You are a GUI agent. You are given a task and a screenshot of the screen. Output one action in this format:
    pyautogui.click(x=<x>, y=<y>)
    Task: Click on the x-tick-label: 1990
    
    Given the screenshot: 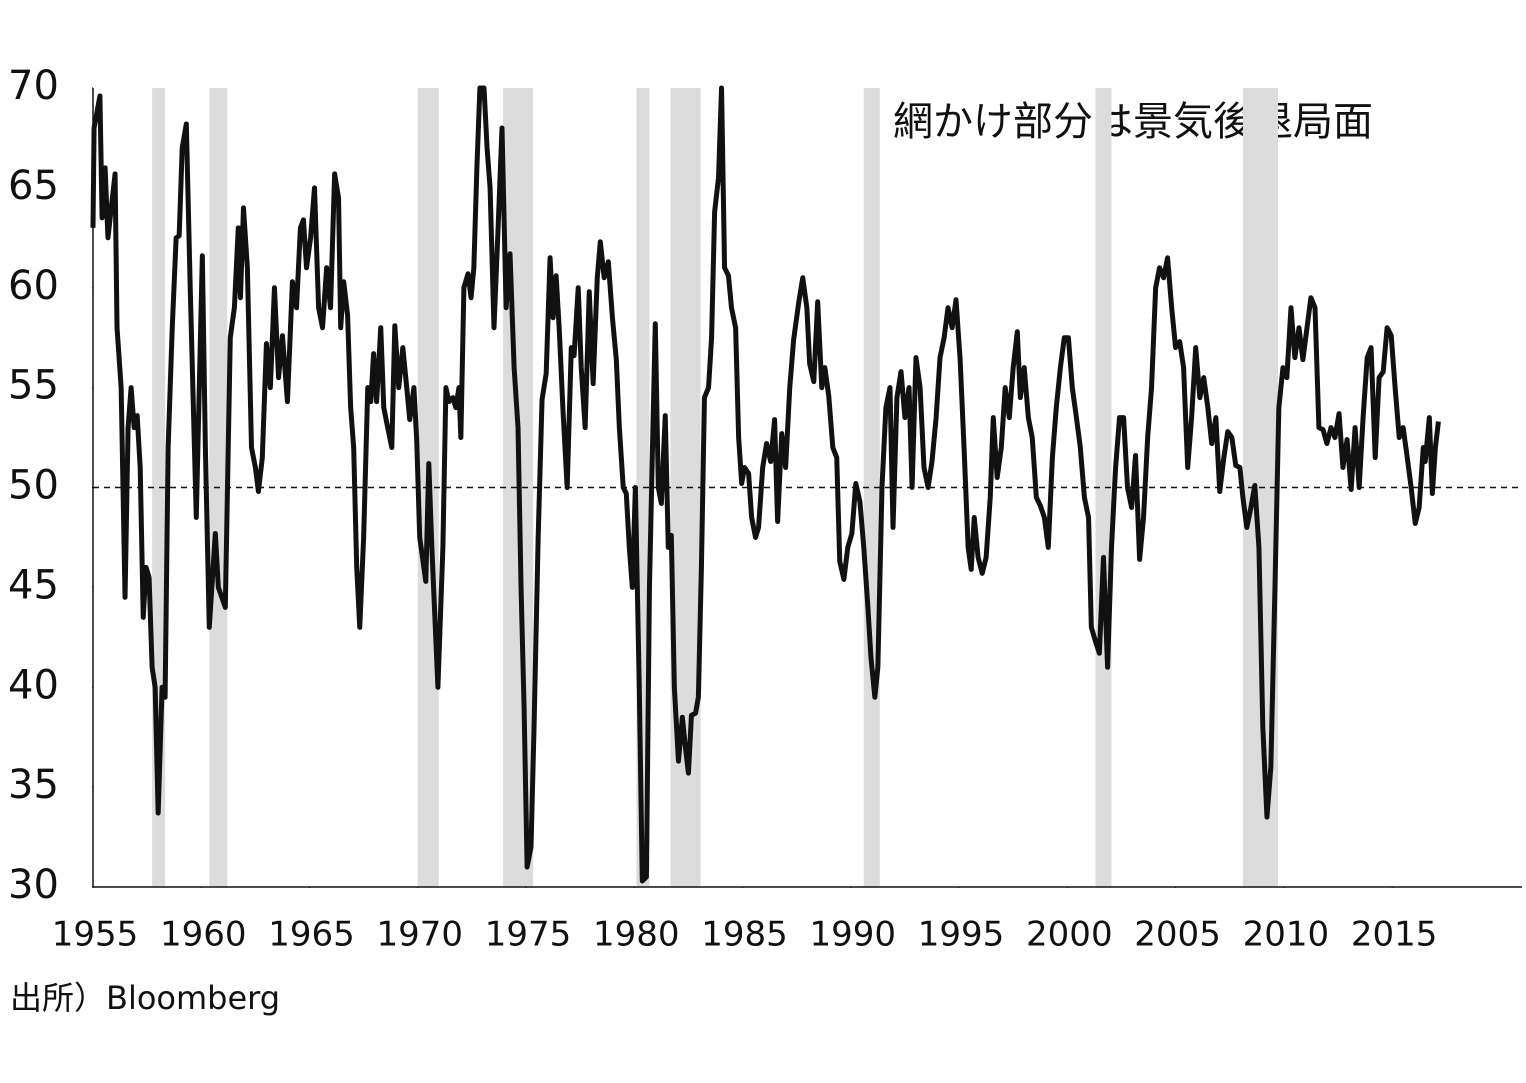 What is the action you would take?
    pyautogui.click(x=853, y=935)
    